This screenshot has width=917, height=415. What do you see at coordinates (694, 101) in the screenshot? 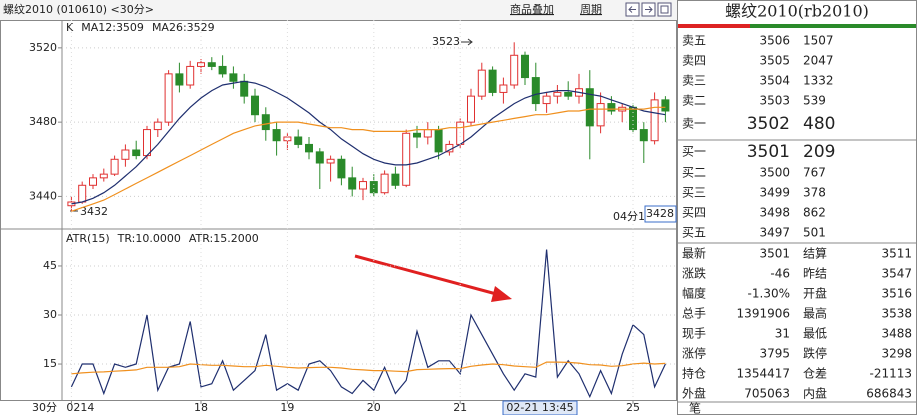
I see `book-label: 卖二` at bounding box center [694, 101].